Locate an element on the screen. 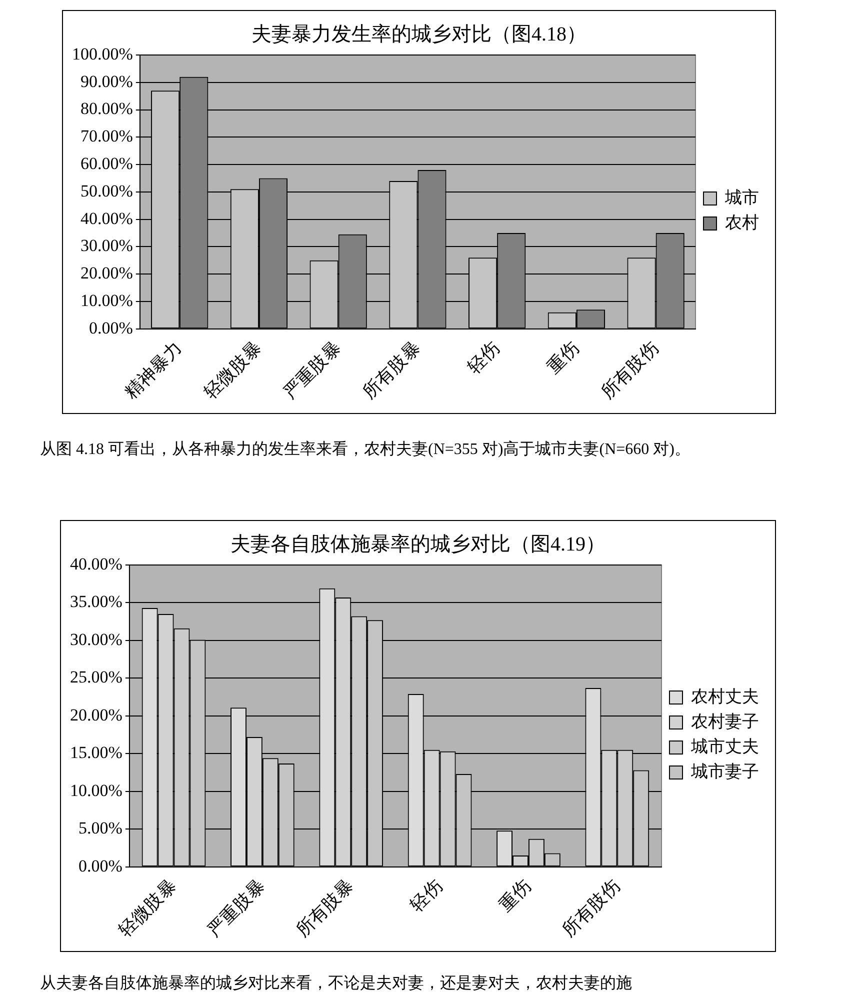 This screenshot has width=849, height=997. legend-label: 农村丈夫 is located at coordinates (725, 696).